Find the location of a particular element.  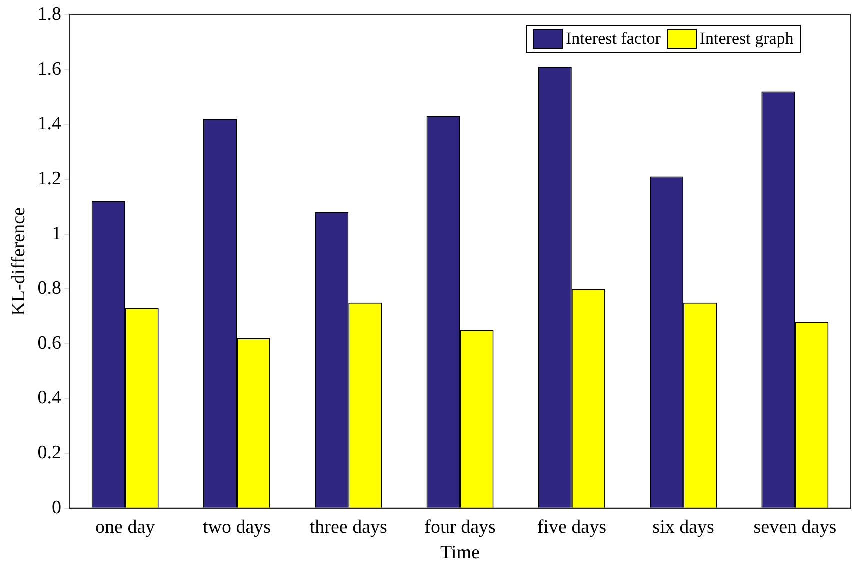

x-tick-label: six days is located at coordinates (683, 527).